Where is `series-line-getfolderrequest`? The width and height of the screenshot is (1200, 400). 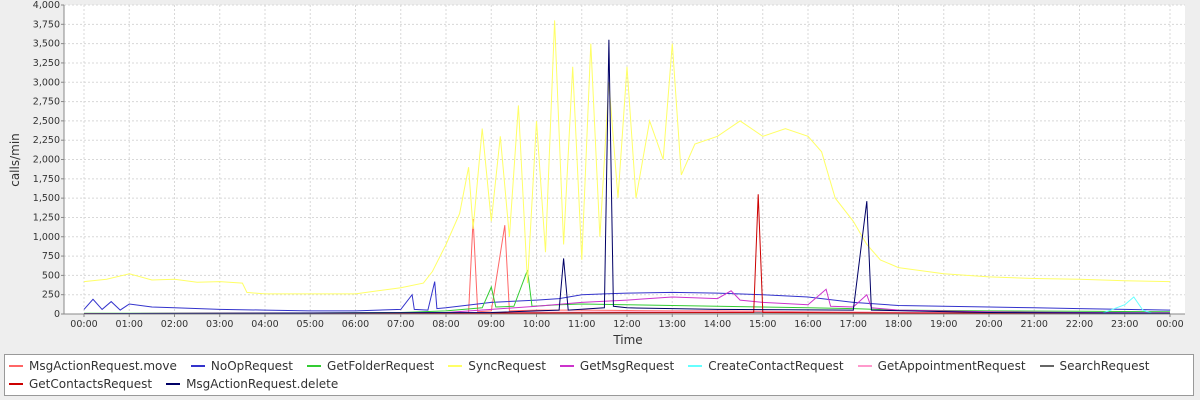
series-line-getfolderrequest is located at coordinates (627, 291).